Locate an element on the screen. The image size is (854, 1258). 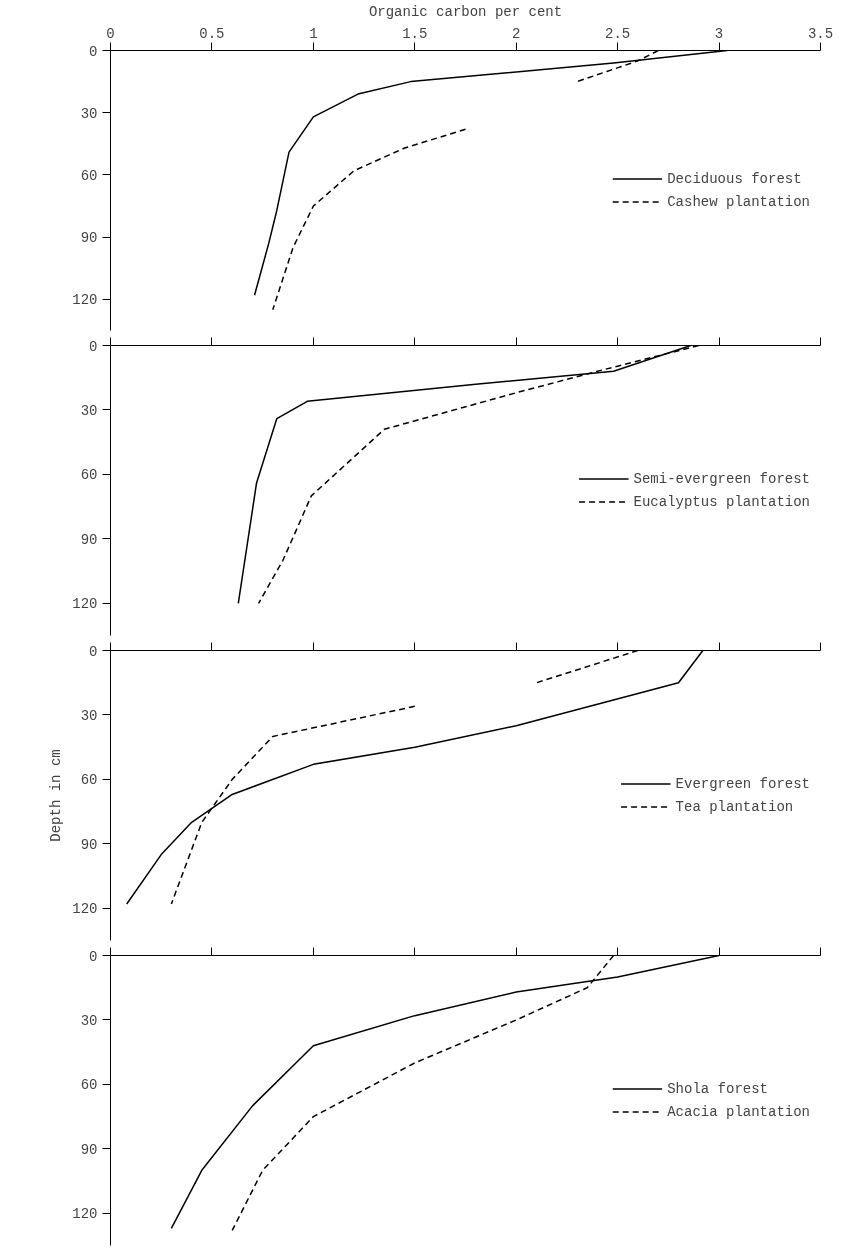
legend-label: Cashew plantation is located at coordinates (738, 201).